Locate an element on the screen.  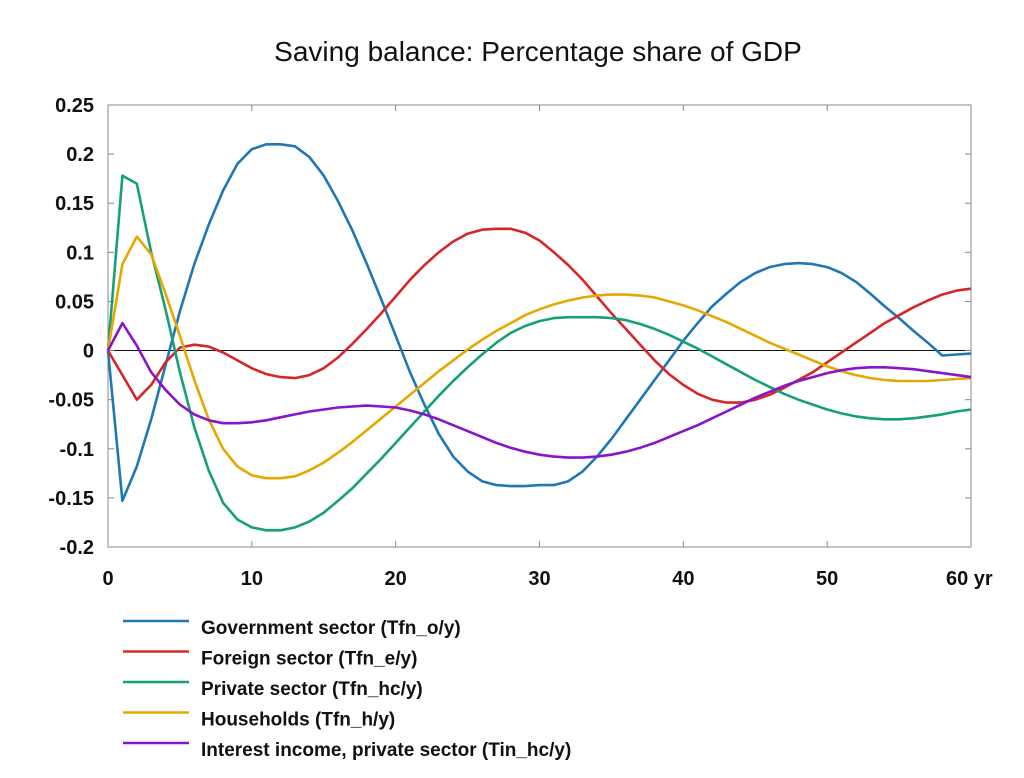
y-tick-label: -0.05 is located at coordinates (71, 401).